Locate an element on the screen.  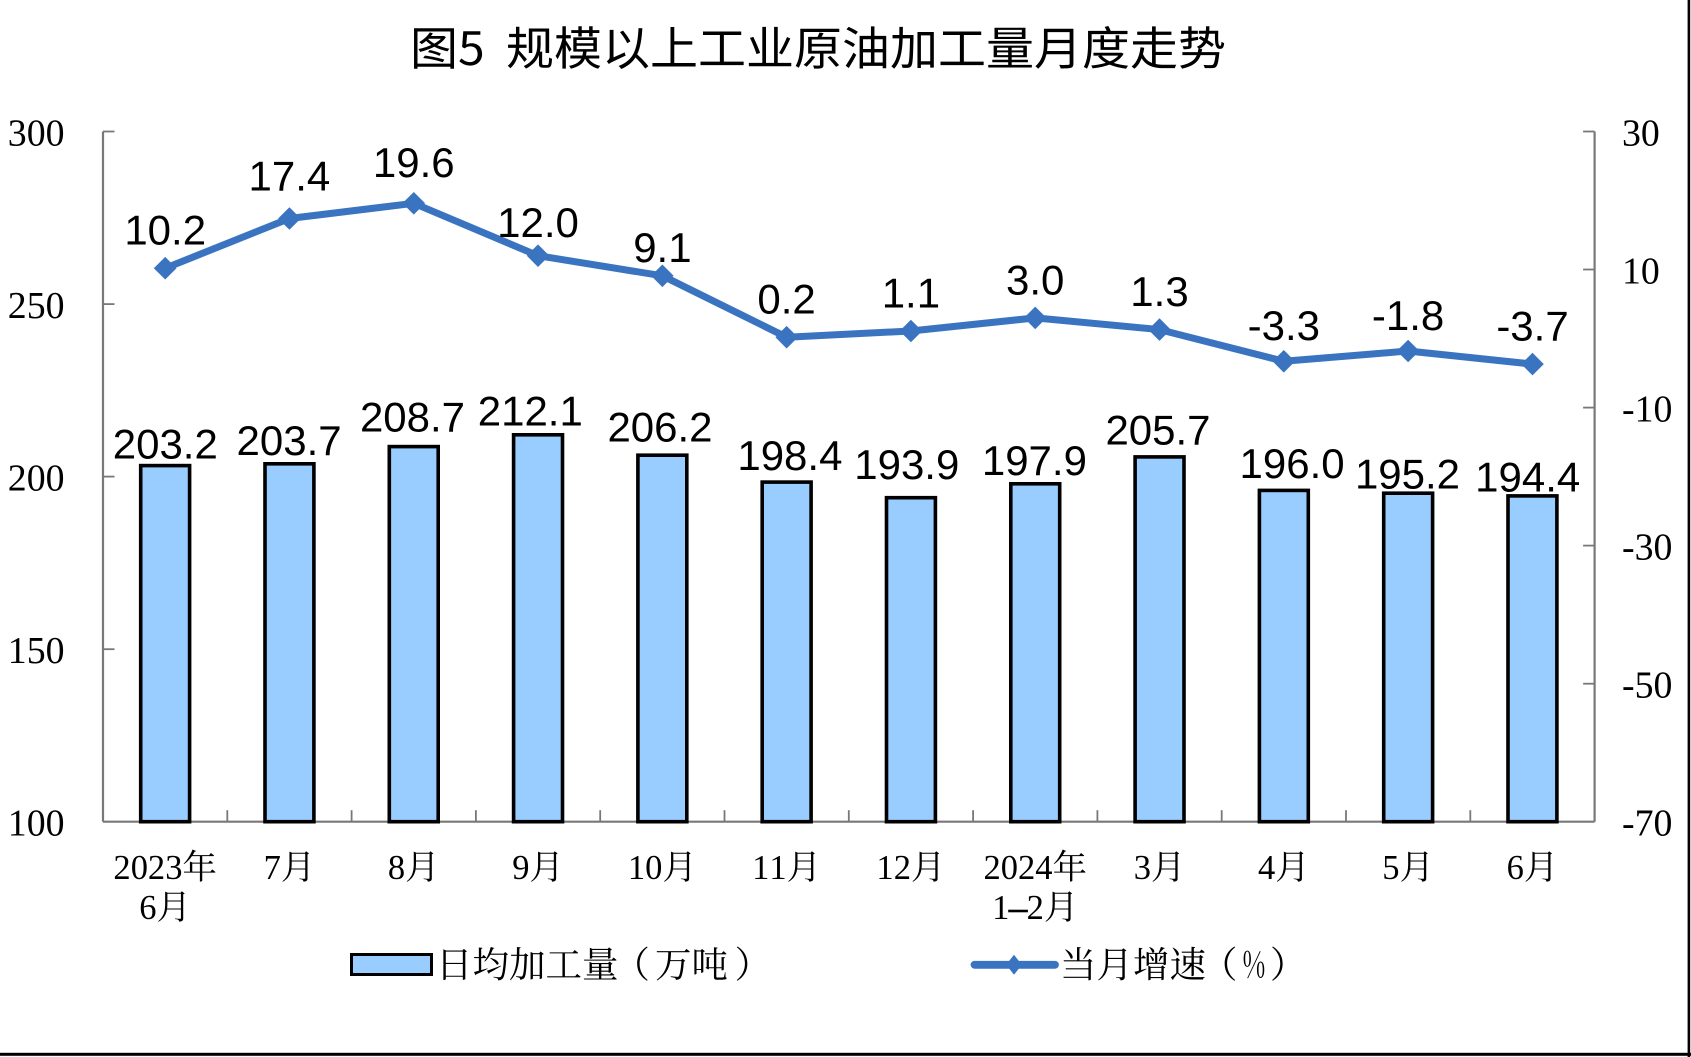
svg-text: -10 is located at coordinates (1647, 409).